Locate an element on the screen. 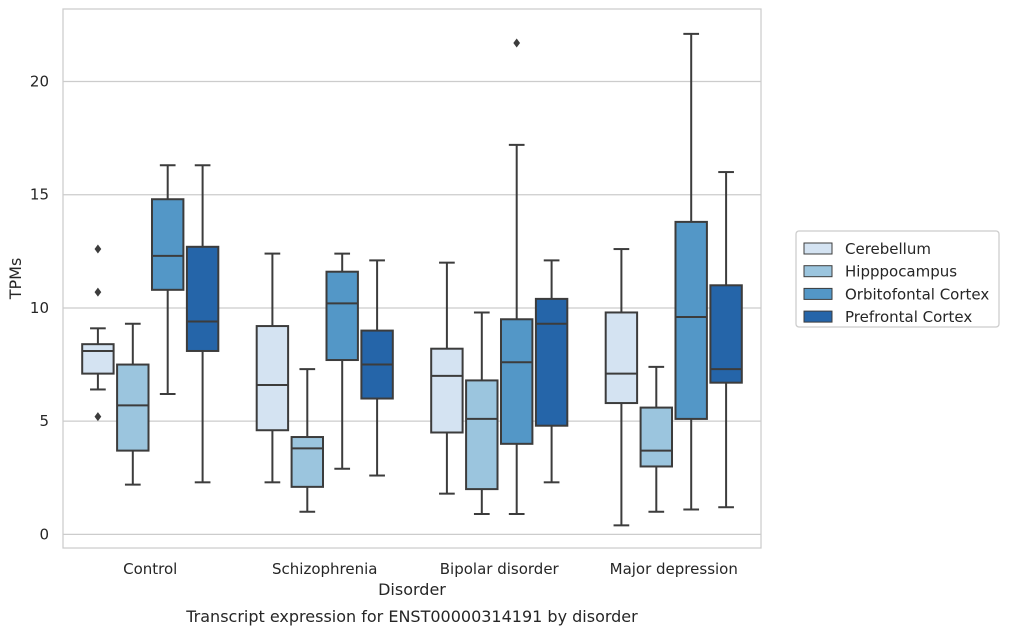  x-tick-label: Schizophrenia is located at coordinates (324, 569).